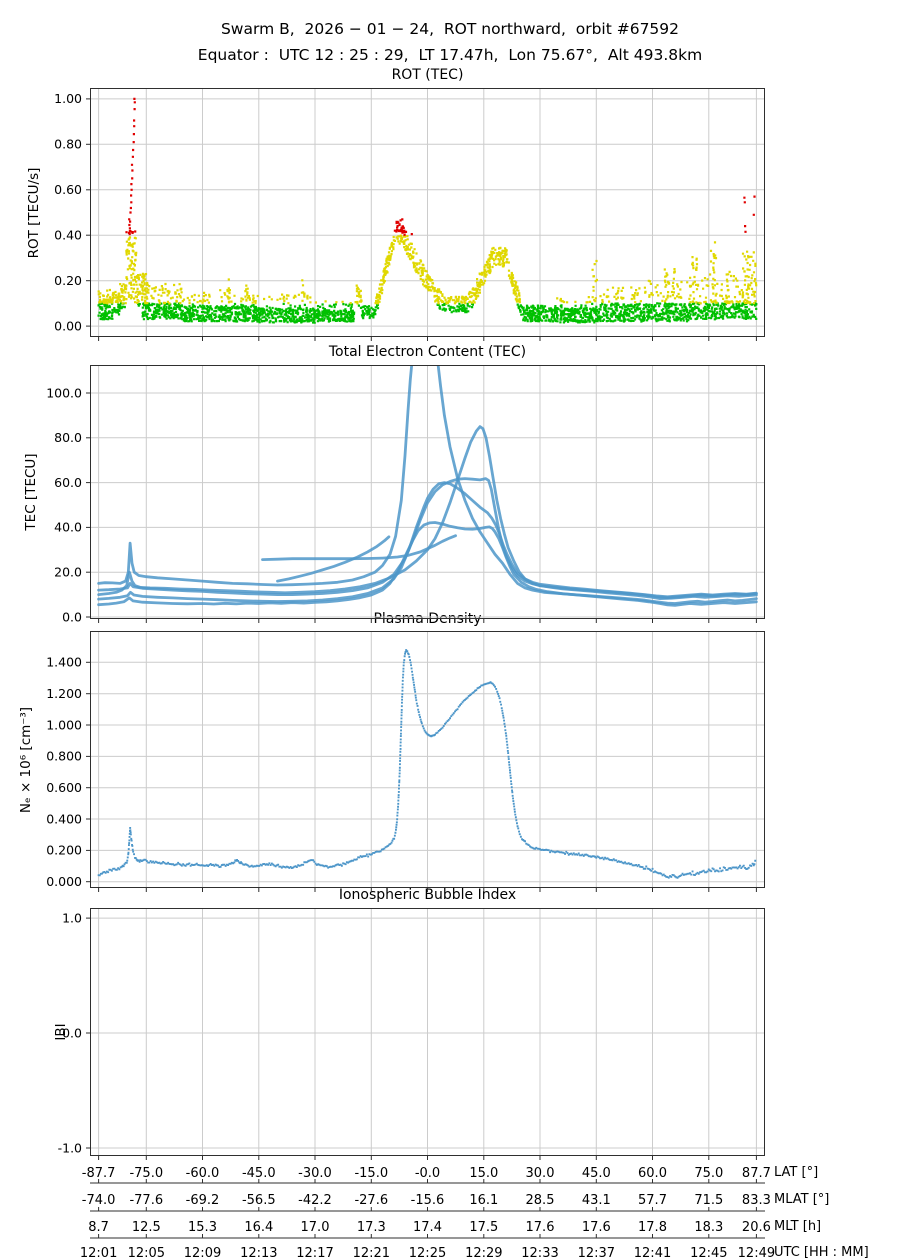 Image resolution: width=900 pixels, height=1260 pixels. Describe the element at coordinates (64, 662) in the screenshot. I see `svg-text: 1.400` at that location.